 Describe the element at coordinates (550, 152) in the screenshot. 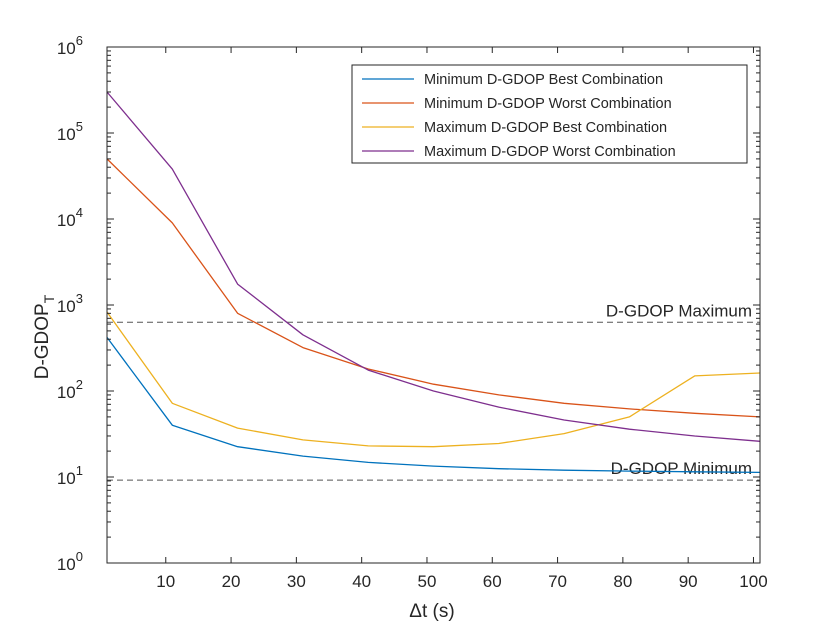

I see `legend-label: Maximum D-GDOP Worst Combination` at that location.